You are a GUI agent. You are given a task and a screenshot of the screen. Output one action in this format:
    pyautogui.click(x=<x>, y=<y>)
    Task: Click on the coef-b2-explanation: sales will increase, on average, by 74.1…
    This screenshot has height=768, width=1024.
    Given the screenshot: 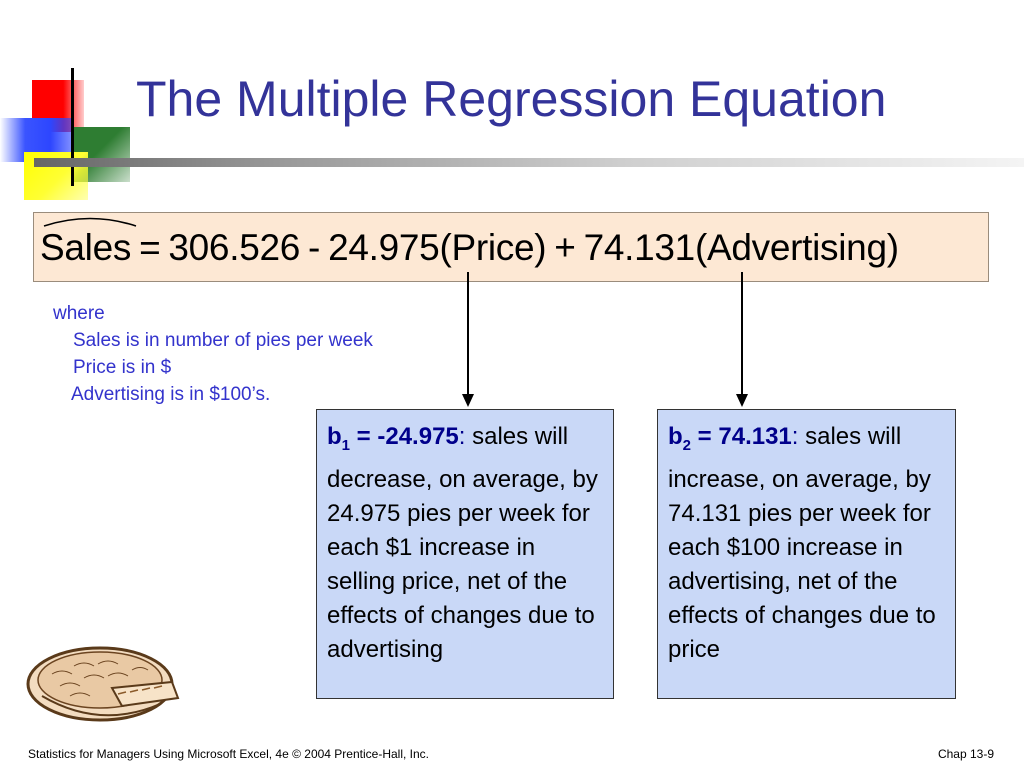 What is the action you would take?
    pyautogui.click(x=802, y=543)
    